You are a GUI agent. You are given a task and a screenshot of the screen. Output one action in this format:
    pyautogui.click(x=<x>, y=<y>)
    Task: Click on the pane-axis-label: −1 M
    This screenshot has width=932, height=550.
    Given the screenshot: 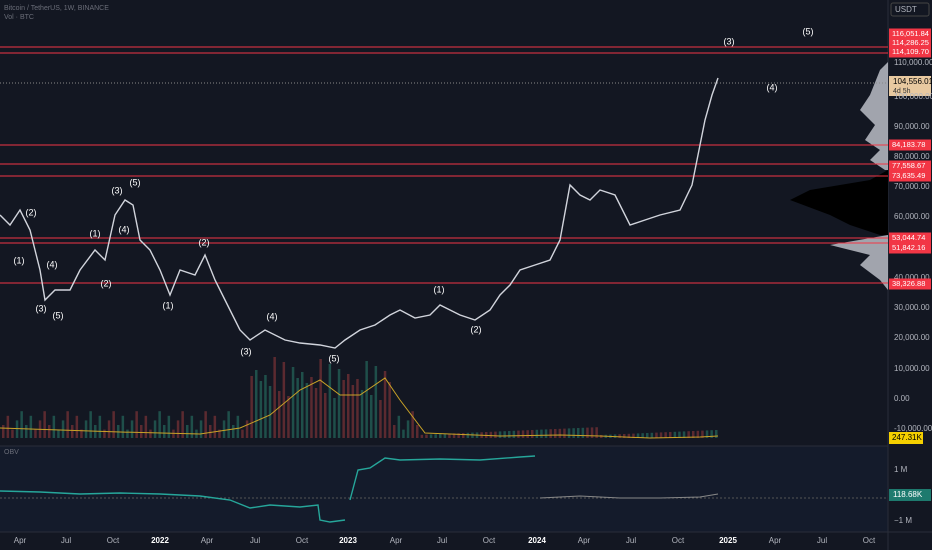 What is the action you would take?
    pyautogui.click(x=903, y=520)
    